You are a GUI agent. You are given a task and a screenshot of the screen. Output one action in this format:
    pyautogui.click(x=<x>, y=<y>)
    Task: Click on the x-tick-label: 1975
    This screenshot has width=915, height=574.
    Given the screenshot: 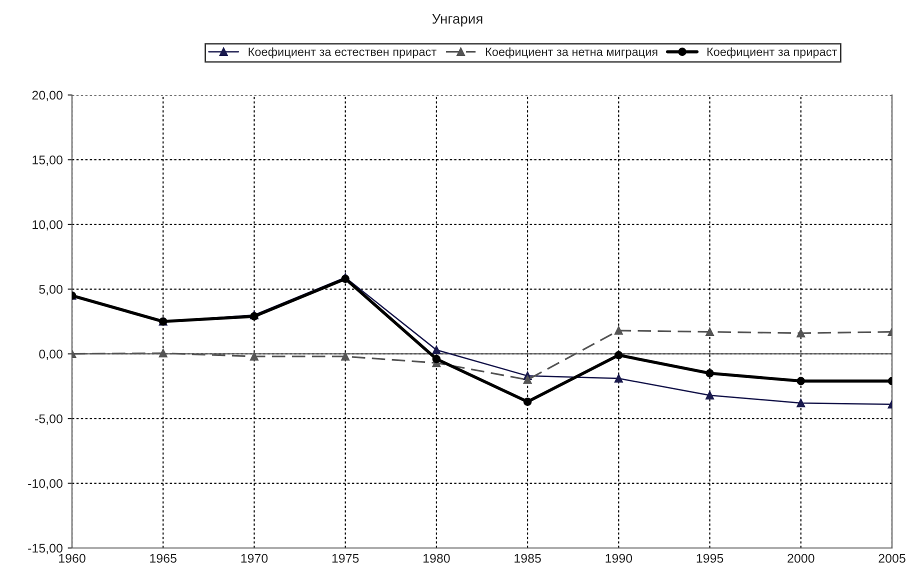 What is the action you would take?
    pyautogui.click(x=345, y=558)
    